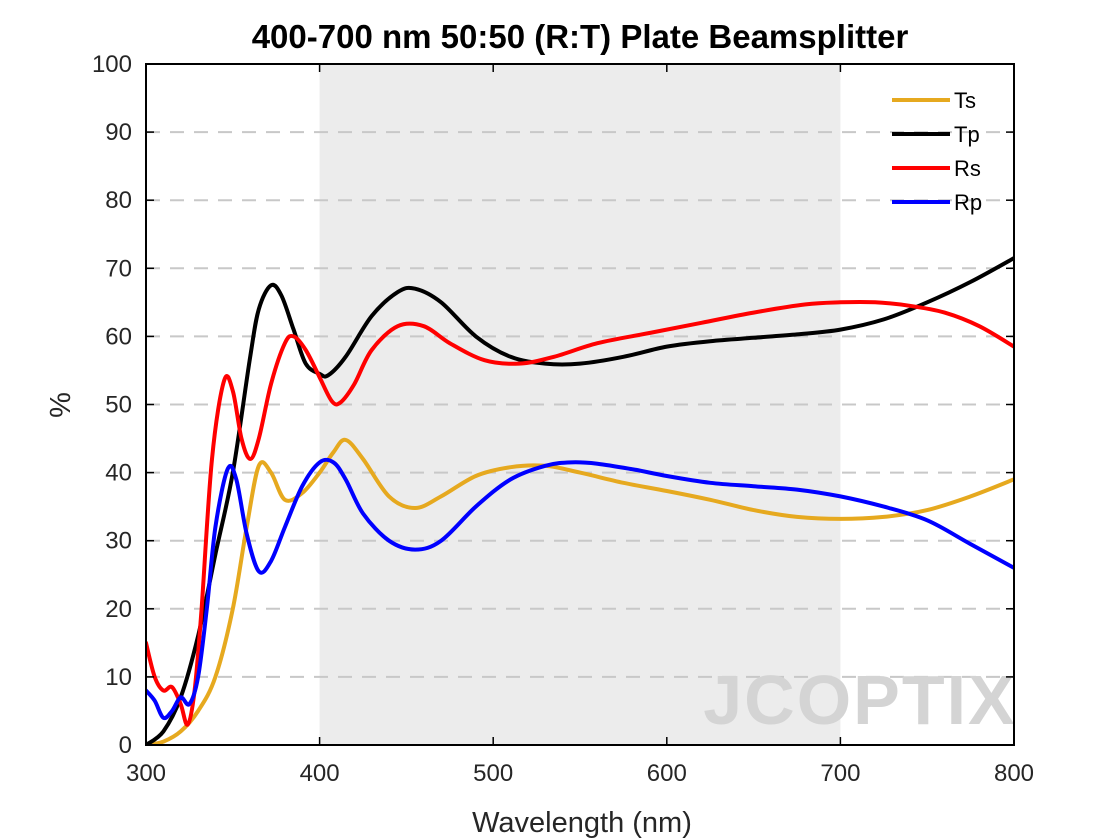 The image size is (1120, 840). Describe the element at coordinates (118, 268) in the screenshot. I see `y-tick-label: 70` at that location.